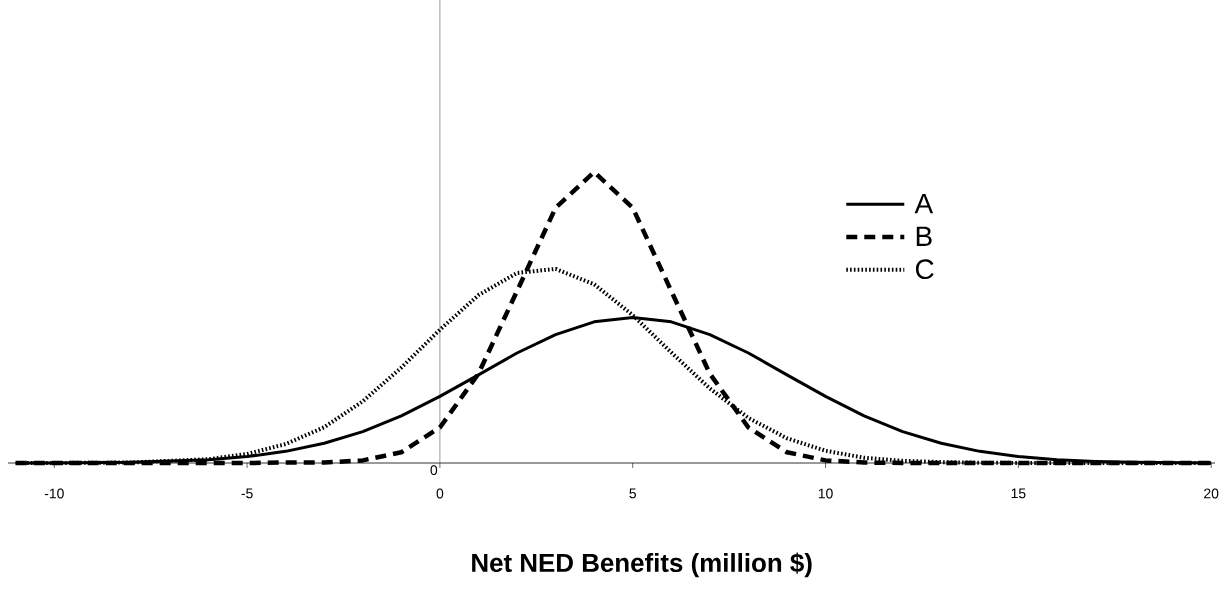 Image resolution: width=1225 pixels, height=591 pixels. Describe the element at coordinates (924, 204) in the screenshot. I see `legend-label: A` at that location.